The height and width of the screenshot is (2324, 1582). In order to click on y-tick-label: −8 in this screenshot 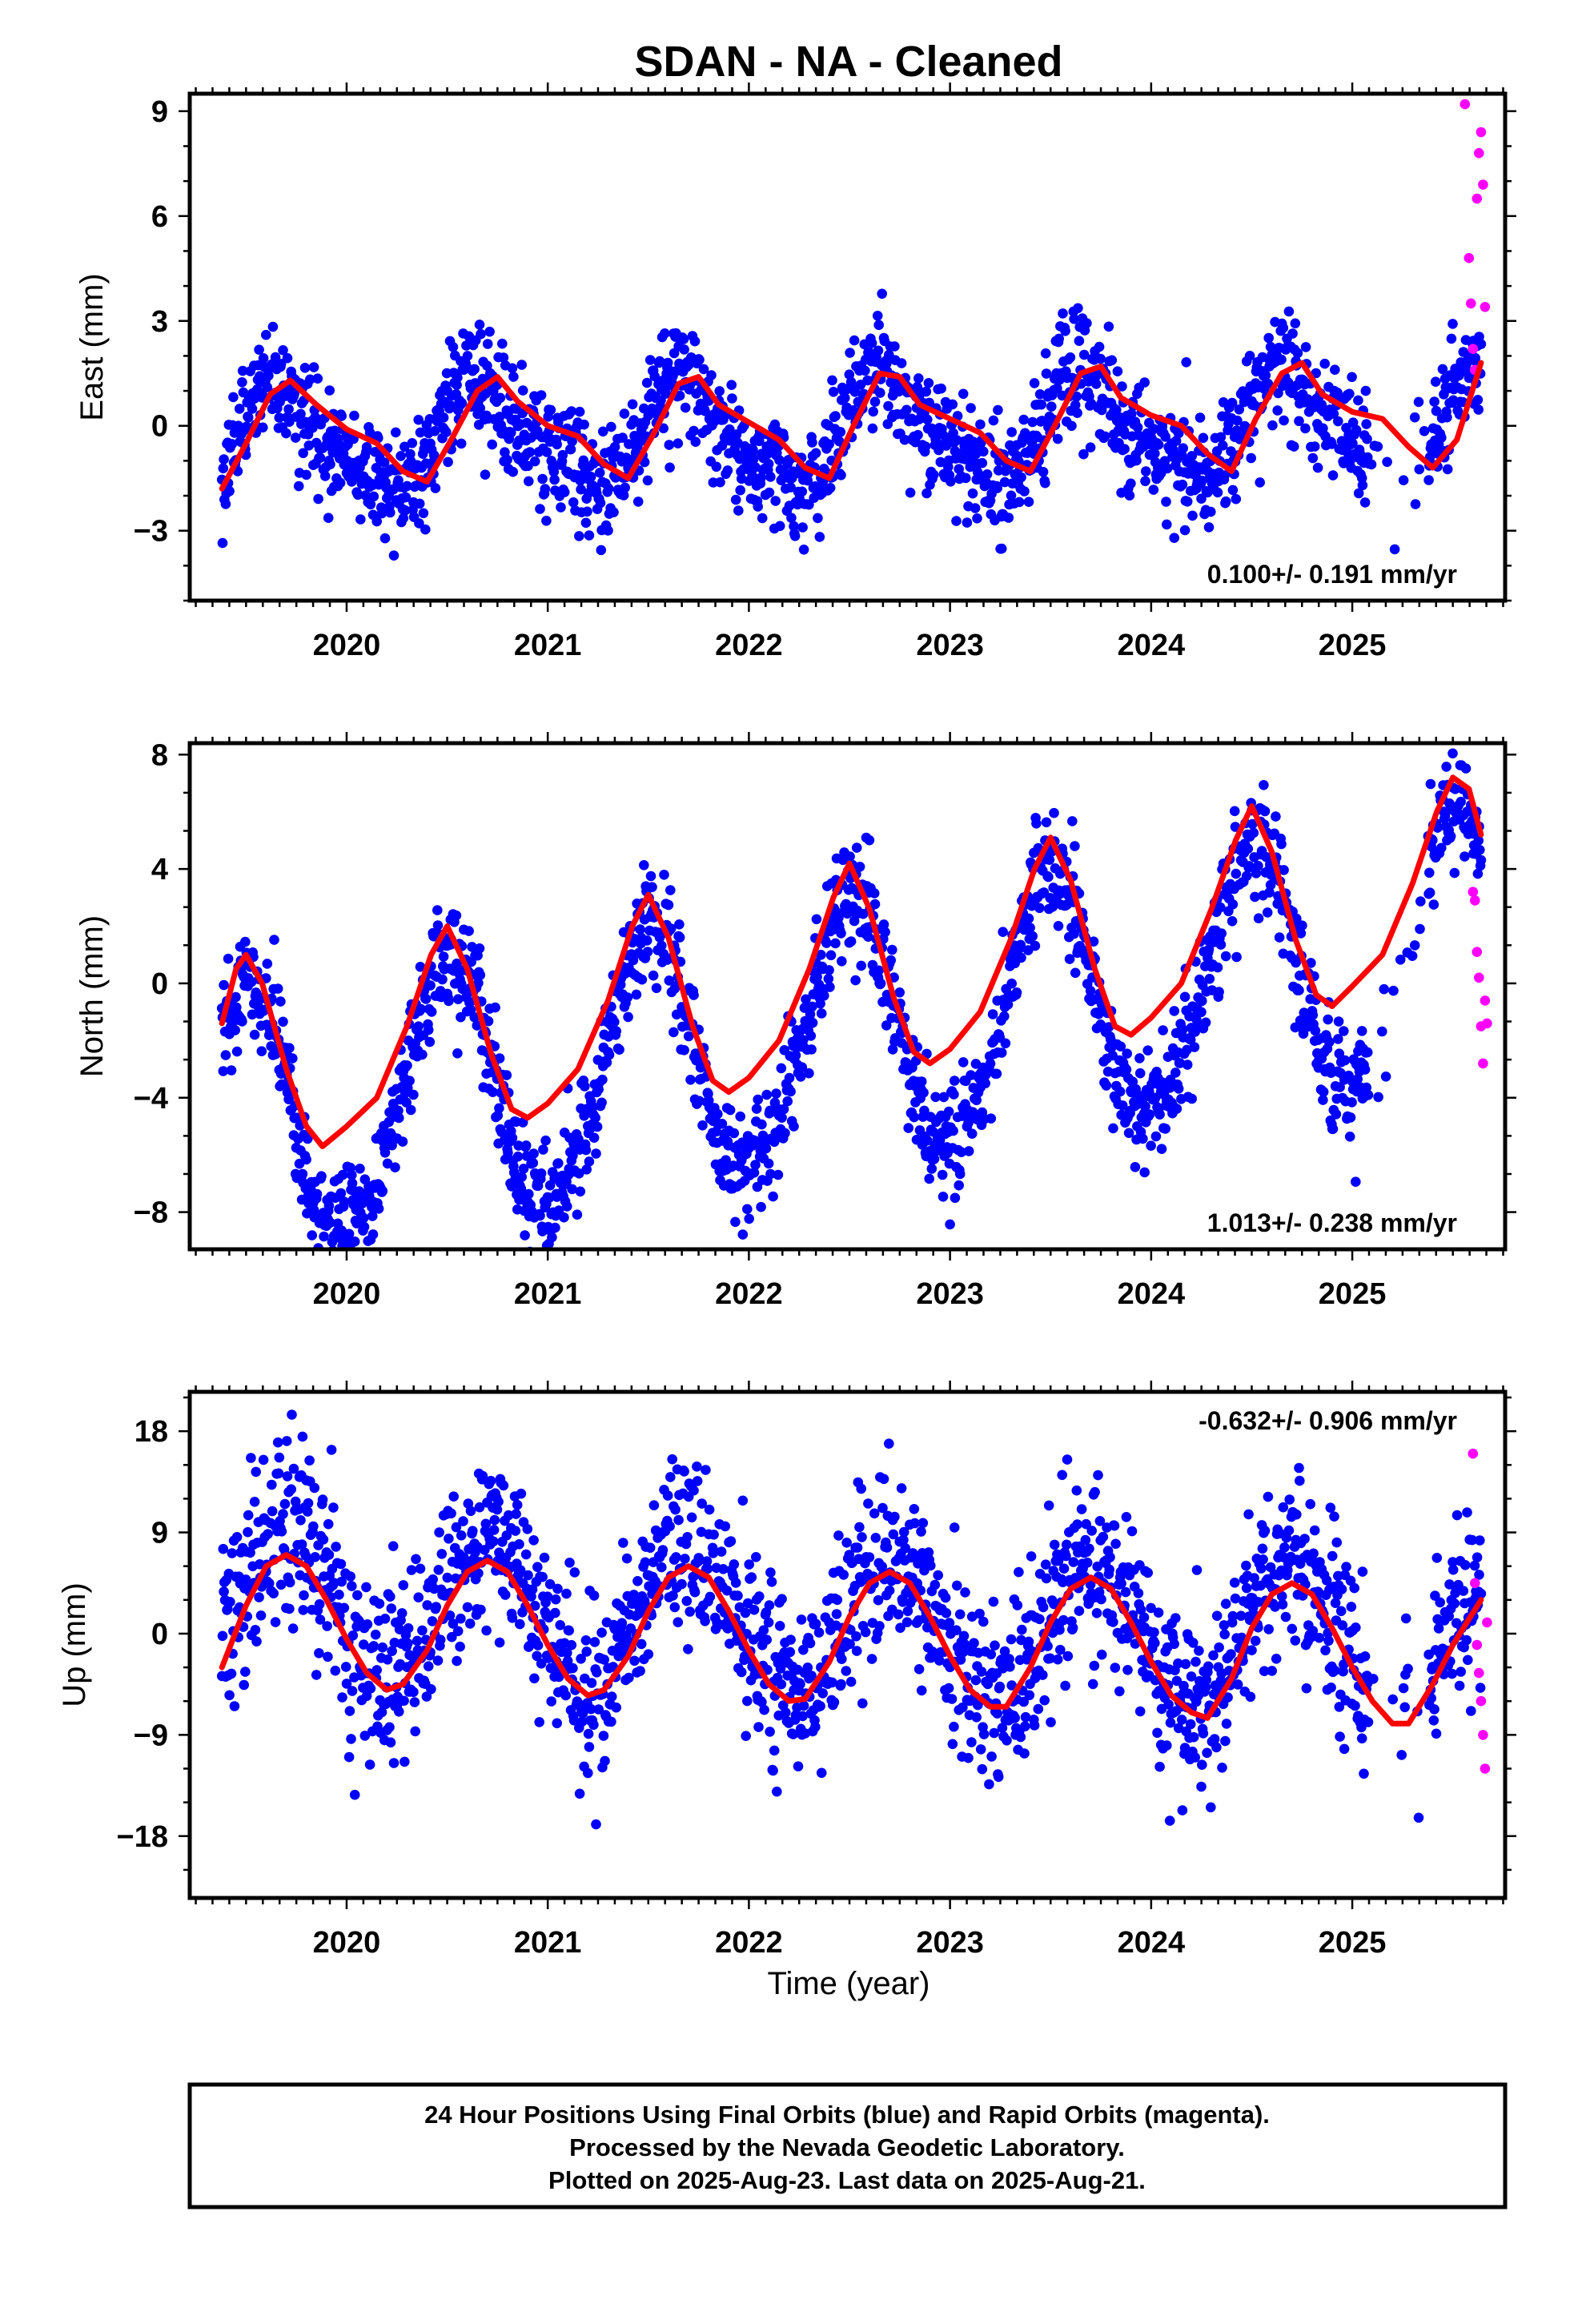, I will do `click(151, 1213)`.